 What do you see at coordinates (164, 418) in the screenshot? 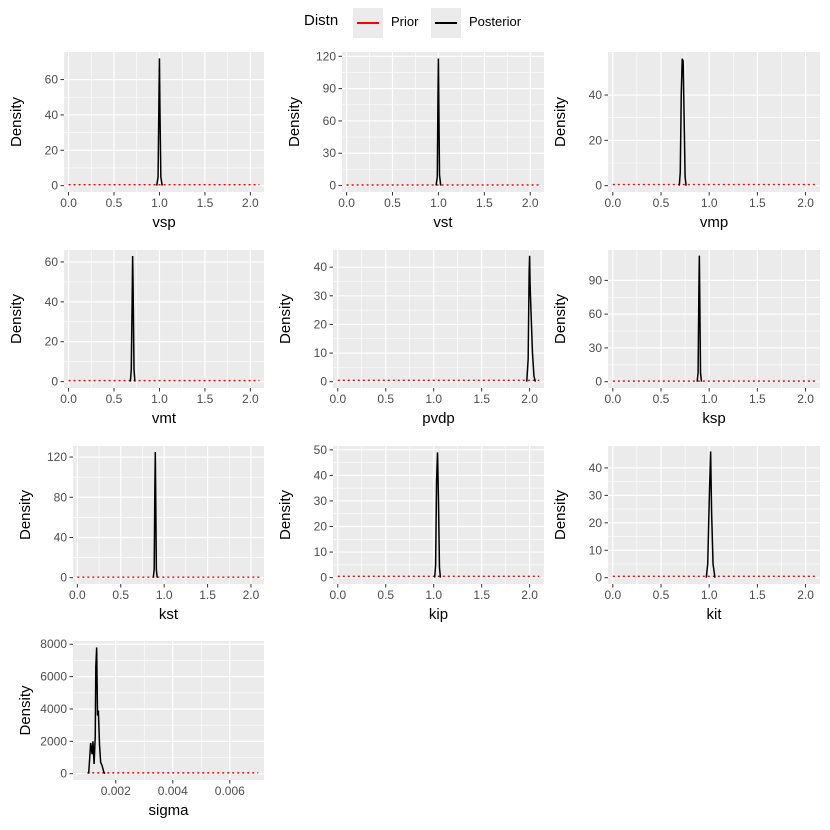
I see `x-axis-title: vmt` at bounding box center [164, 418].